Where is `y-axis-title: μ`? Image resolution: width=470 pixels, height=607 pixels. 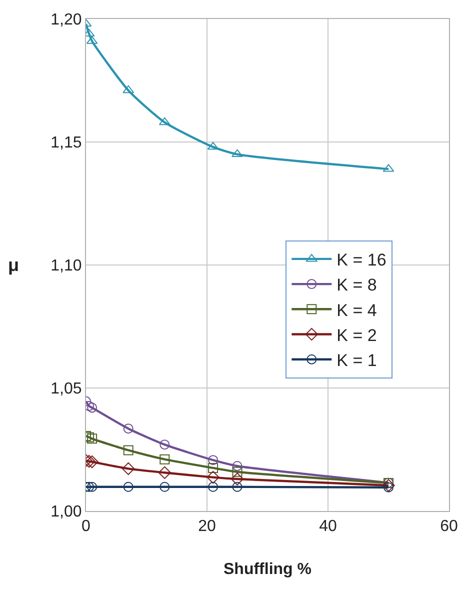 y-axis-title: μ is located at coordinates (14, 265).